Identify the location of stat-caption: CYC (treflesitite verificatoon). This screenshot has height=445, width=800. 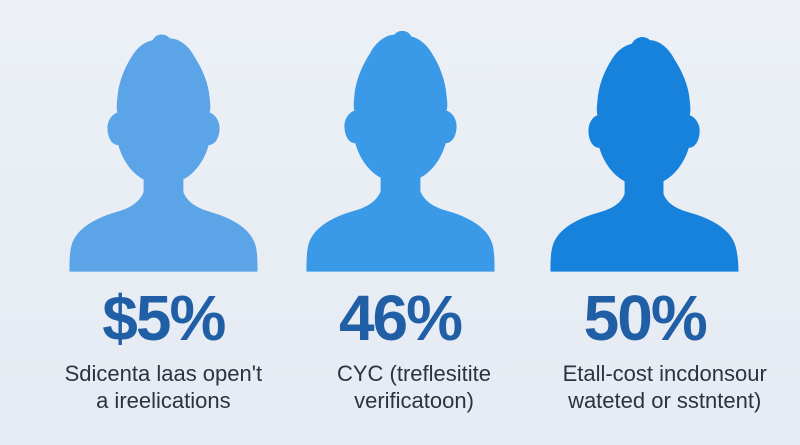
(414, 387).